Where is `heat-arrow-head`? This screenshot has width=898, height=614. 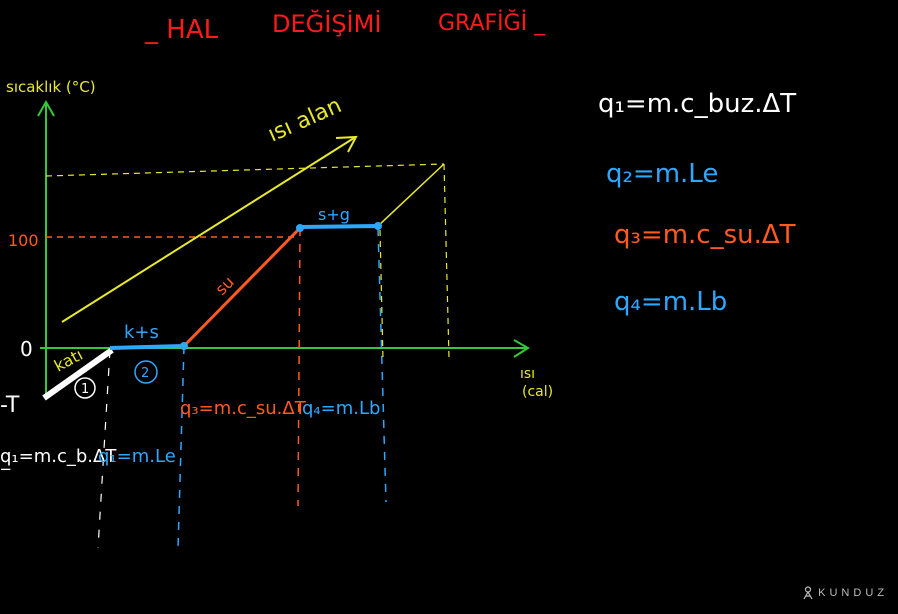
heat-arrow-head is located at coordinates (346, 144).